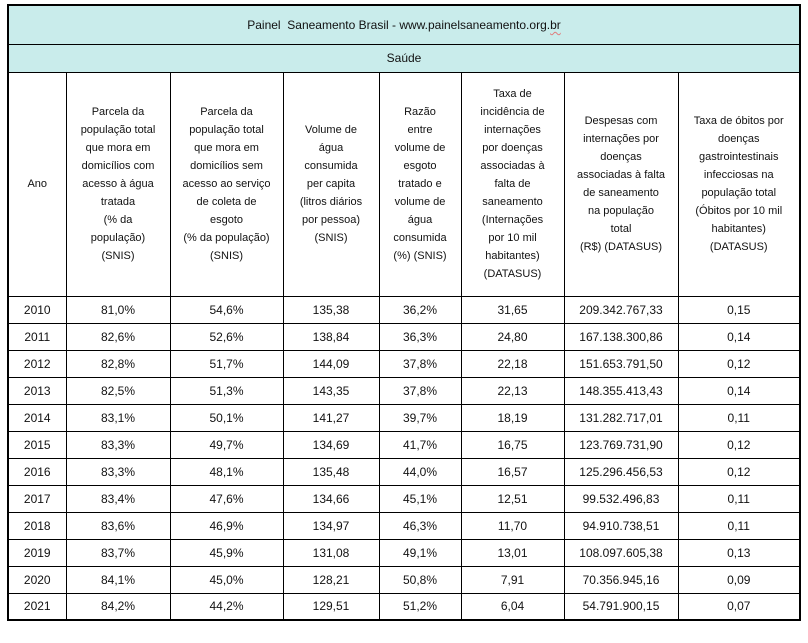 The height and width of the screenshot is (643, 808). What do you see at coordinates (118, 390) in the screenshot?
I see `value-cell: 82,5%` at bounding box center [118, 390].